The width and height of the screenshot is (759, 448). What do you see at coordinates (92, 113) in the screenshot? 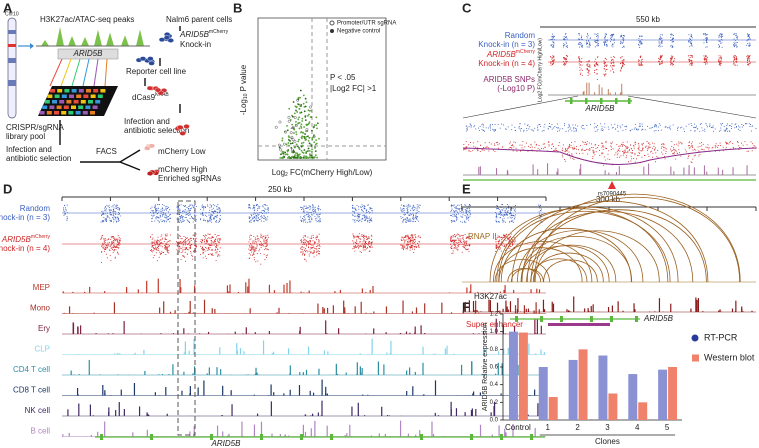
I see `cell` at bounding box center [92, 113].